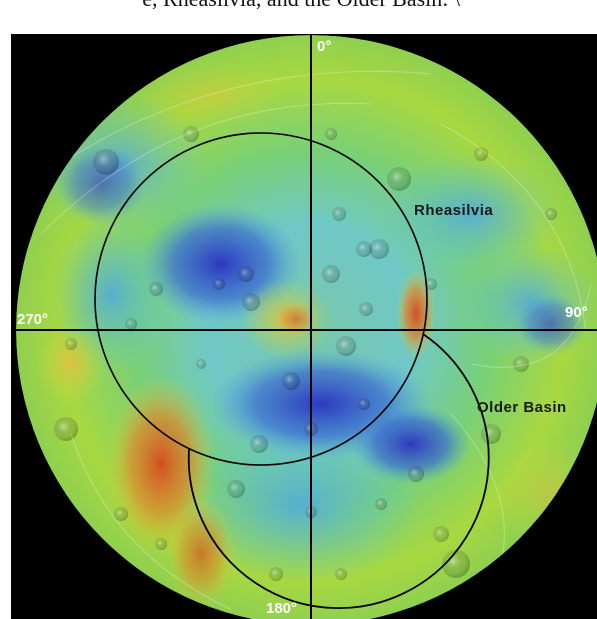  Describe the element at coordinates (281, 608) in the screenshot. I see `longitude-label-bottom: 180°` at that location.